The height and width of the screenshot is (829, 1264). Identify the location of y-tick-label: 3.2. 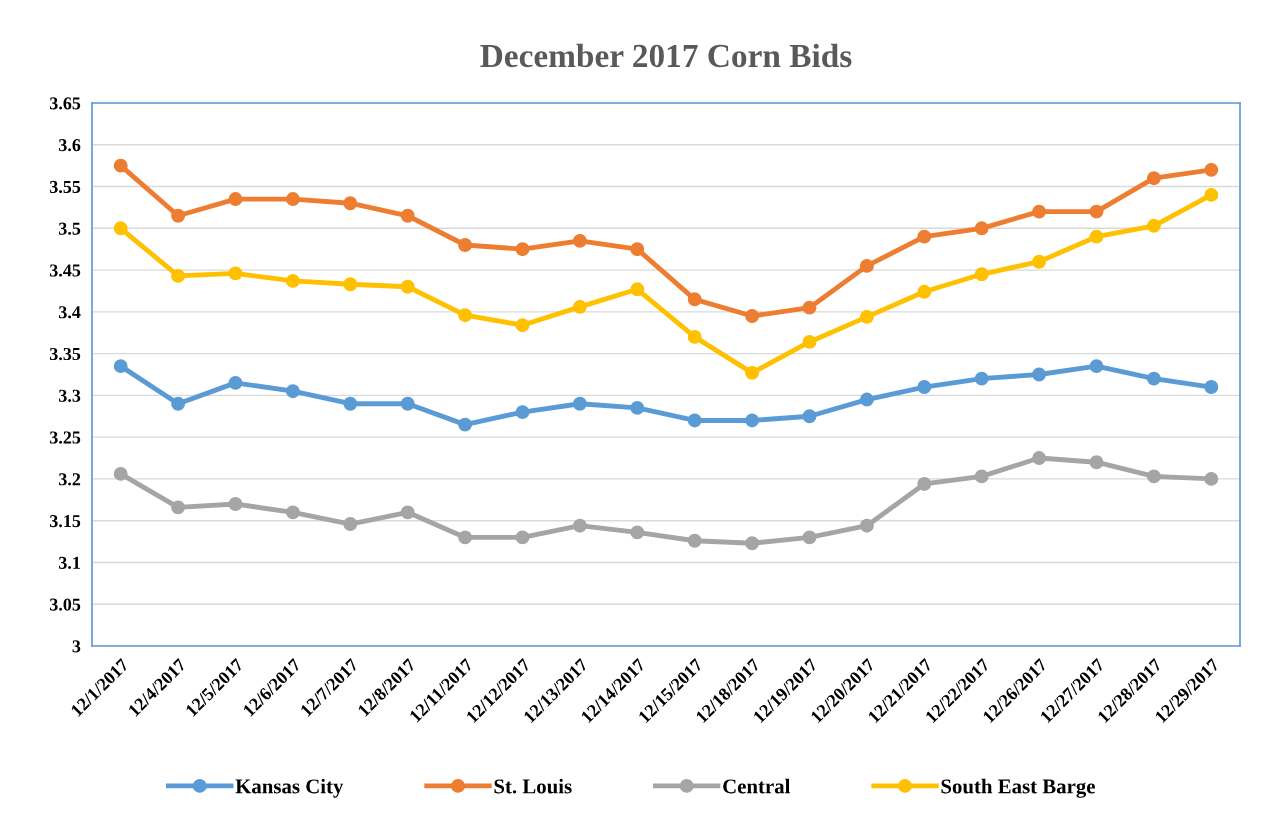
(70, 479).